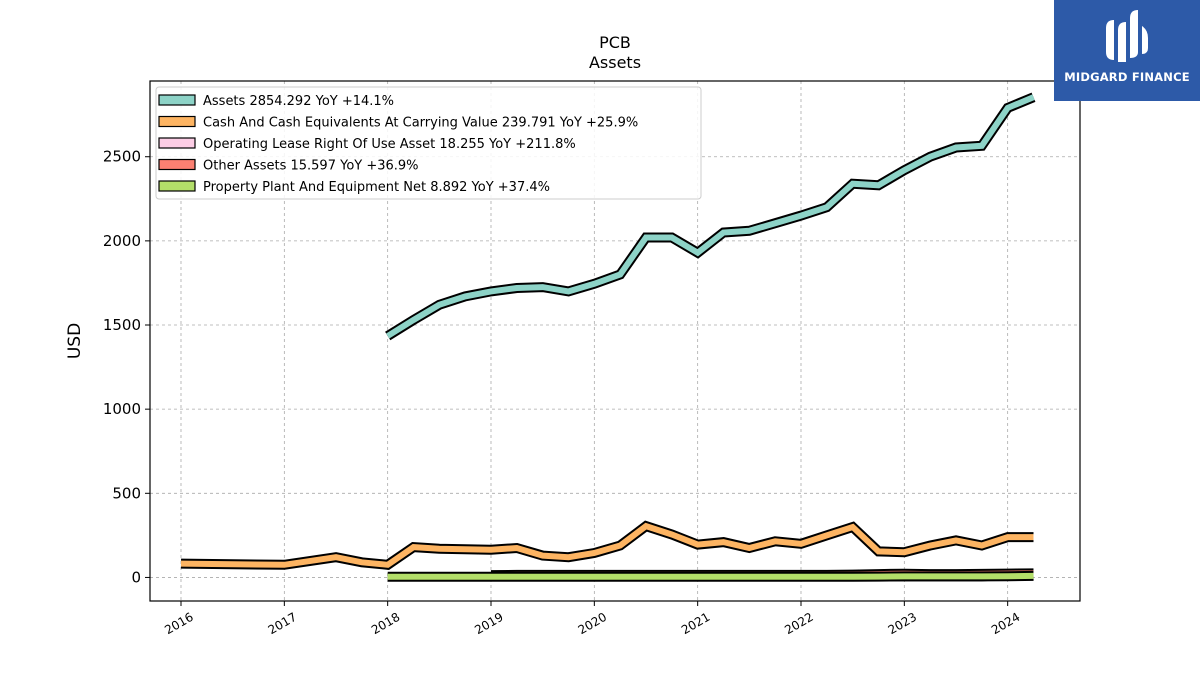 The image size is (1200, 675). I want to click on midgard-finance-logo: MIDGARD FINANCE, so click(1127, 50).